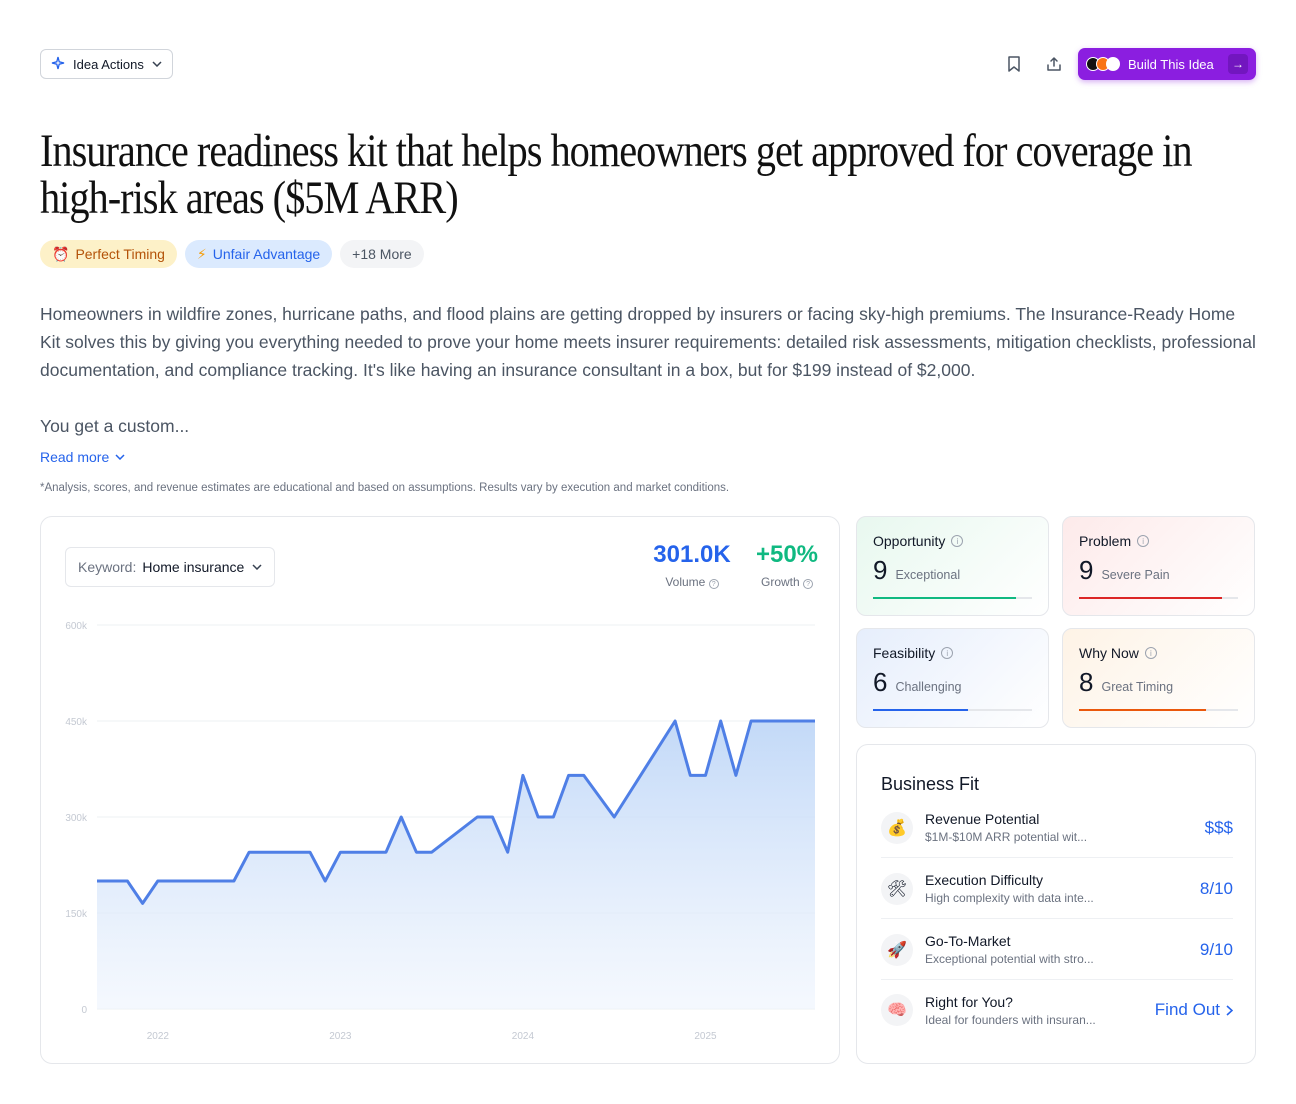 Image resolution: width=1296 pixels, height=1104 pixels. Describe the element at coordinates (930, 784) in the screenshot. I see `business-fit-title: Business Fit` at that location.